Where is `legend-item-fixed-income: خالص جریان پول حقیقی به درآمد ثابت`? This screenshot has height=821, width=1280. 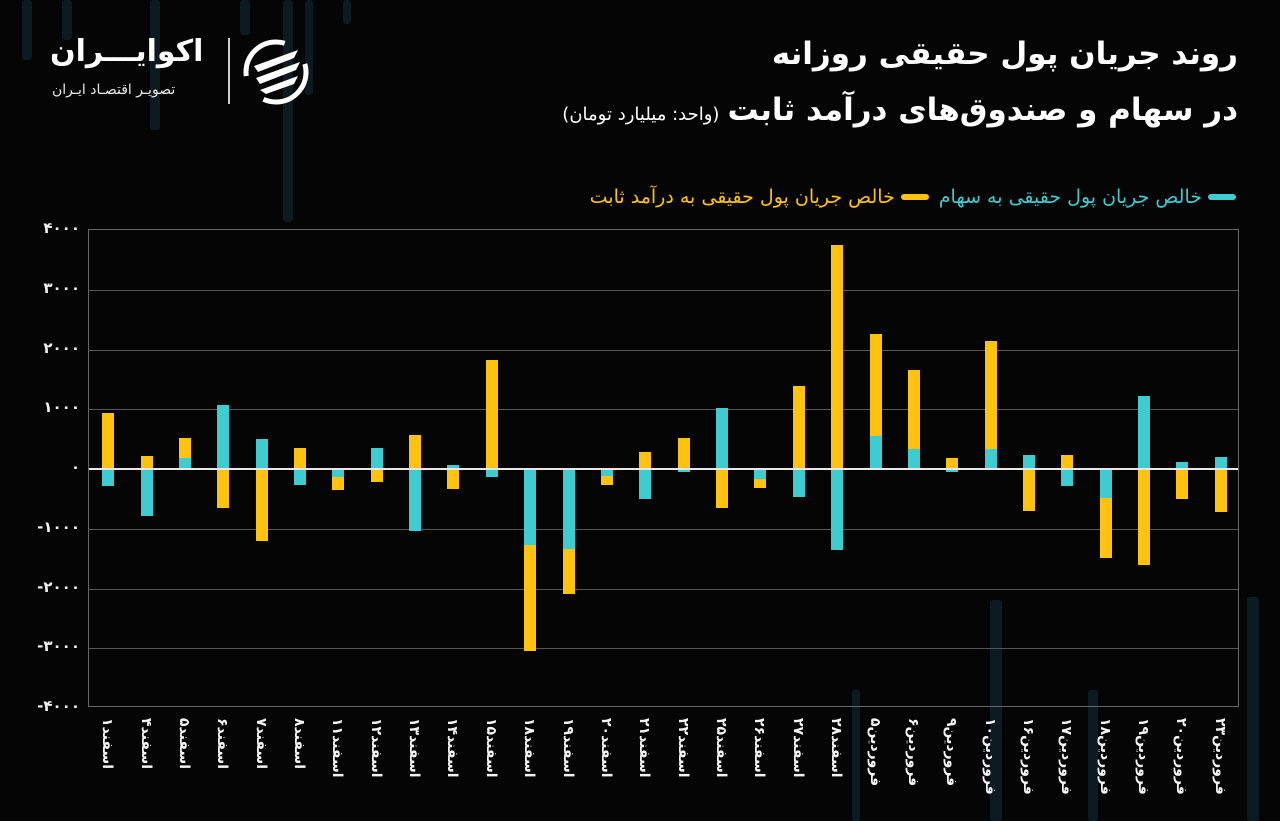
legend-item-fixed-income: خالص جریان پول حقیقی به درآمد ثابت is located at coordinates (759, 197).